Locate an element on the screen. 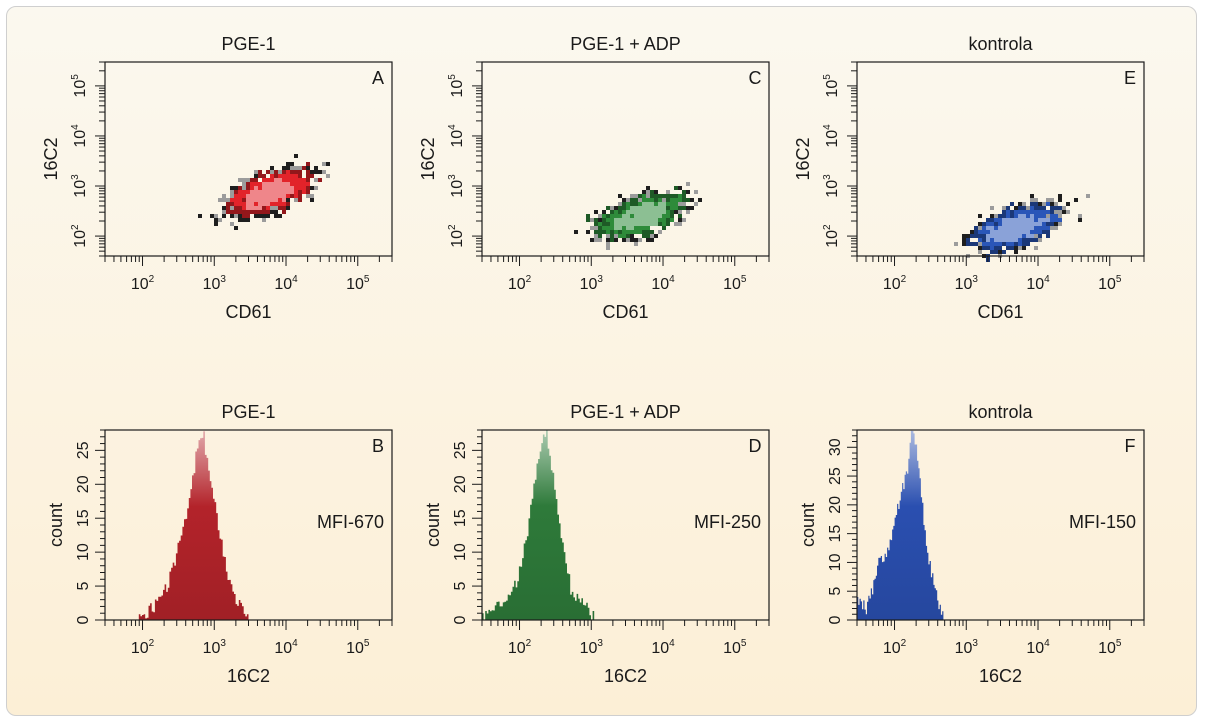  chart-title: PGE-1 is located at coordinates (248, 412).